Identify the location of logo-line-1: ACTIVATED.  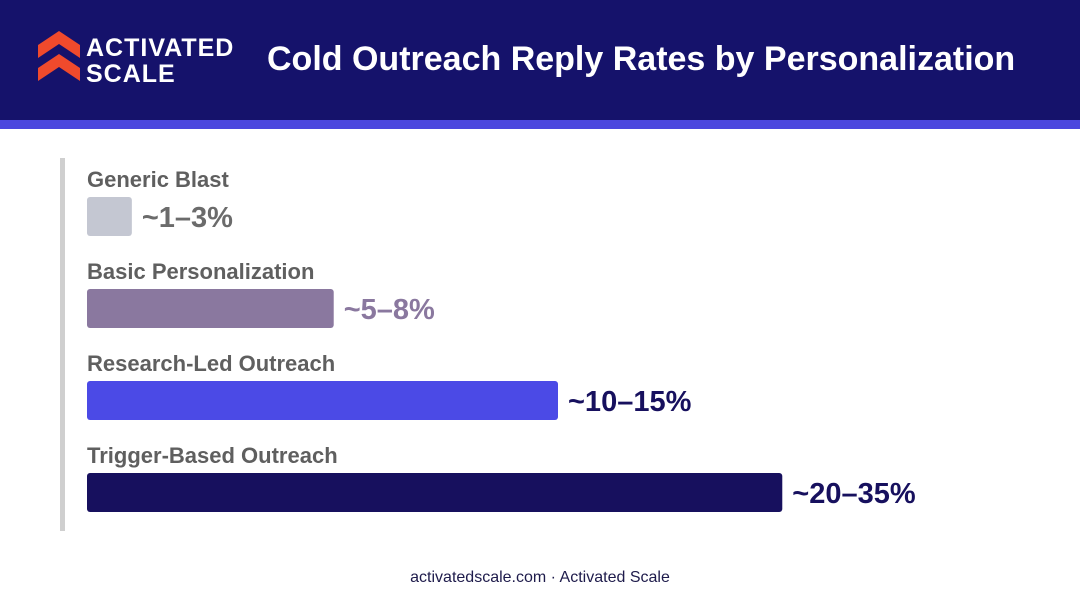
(160, 48).